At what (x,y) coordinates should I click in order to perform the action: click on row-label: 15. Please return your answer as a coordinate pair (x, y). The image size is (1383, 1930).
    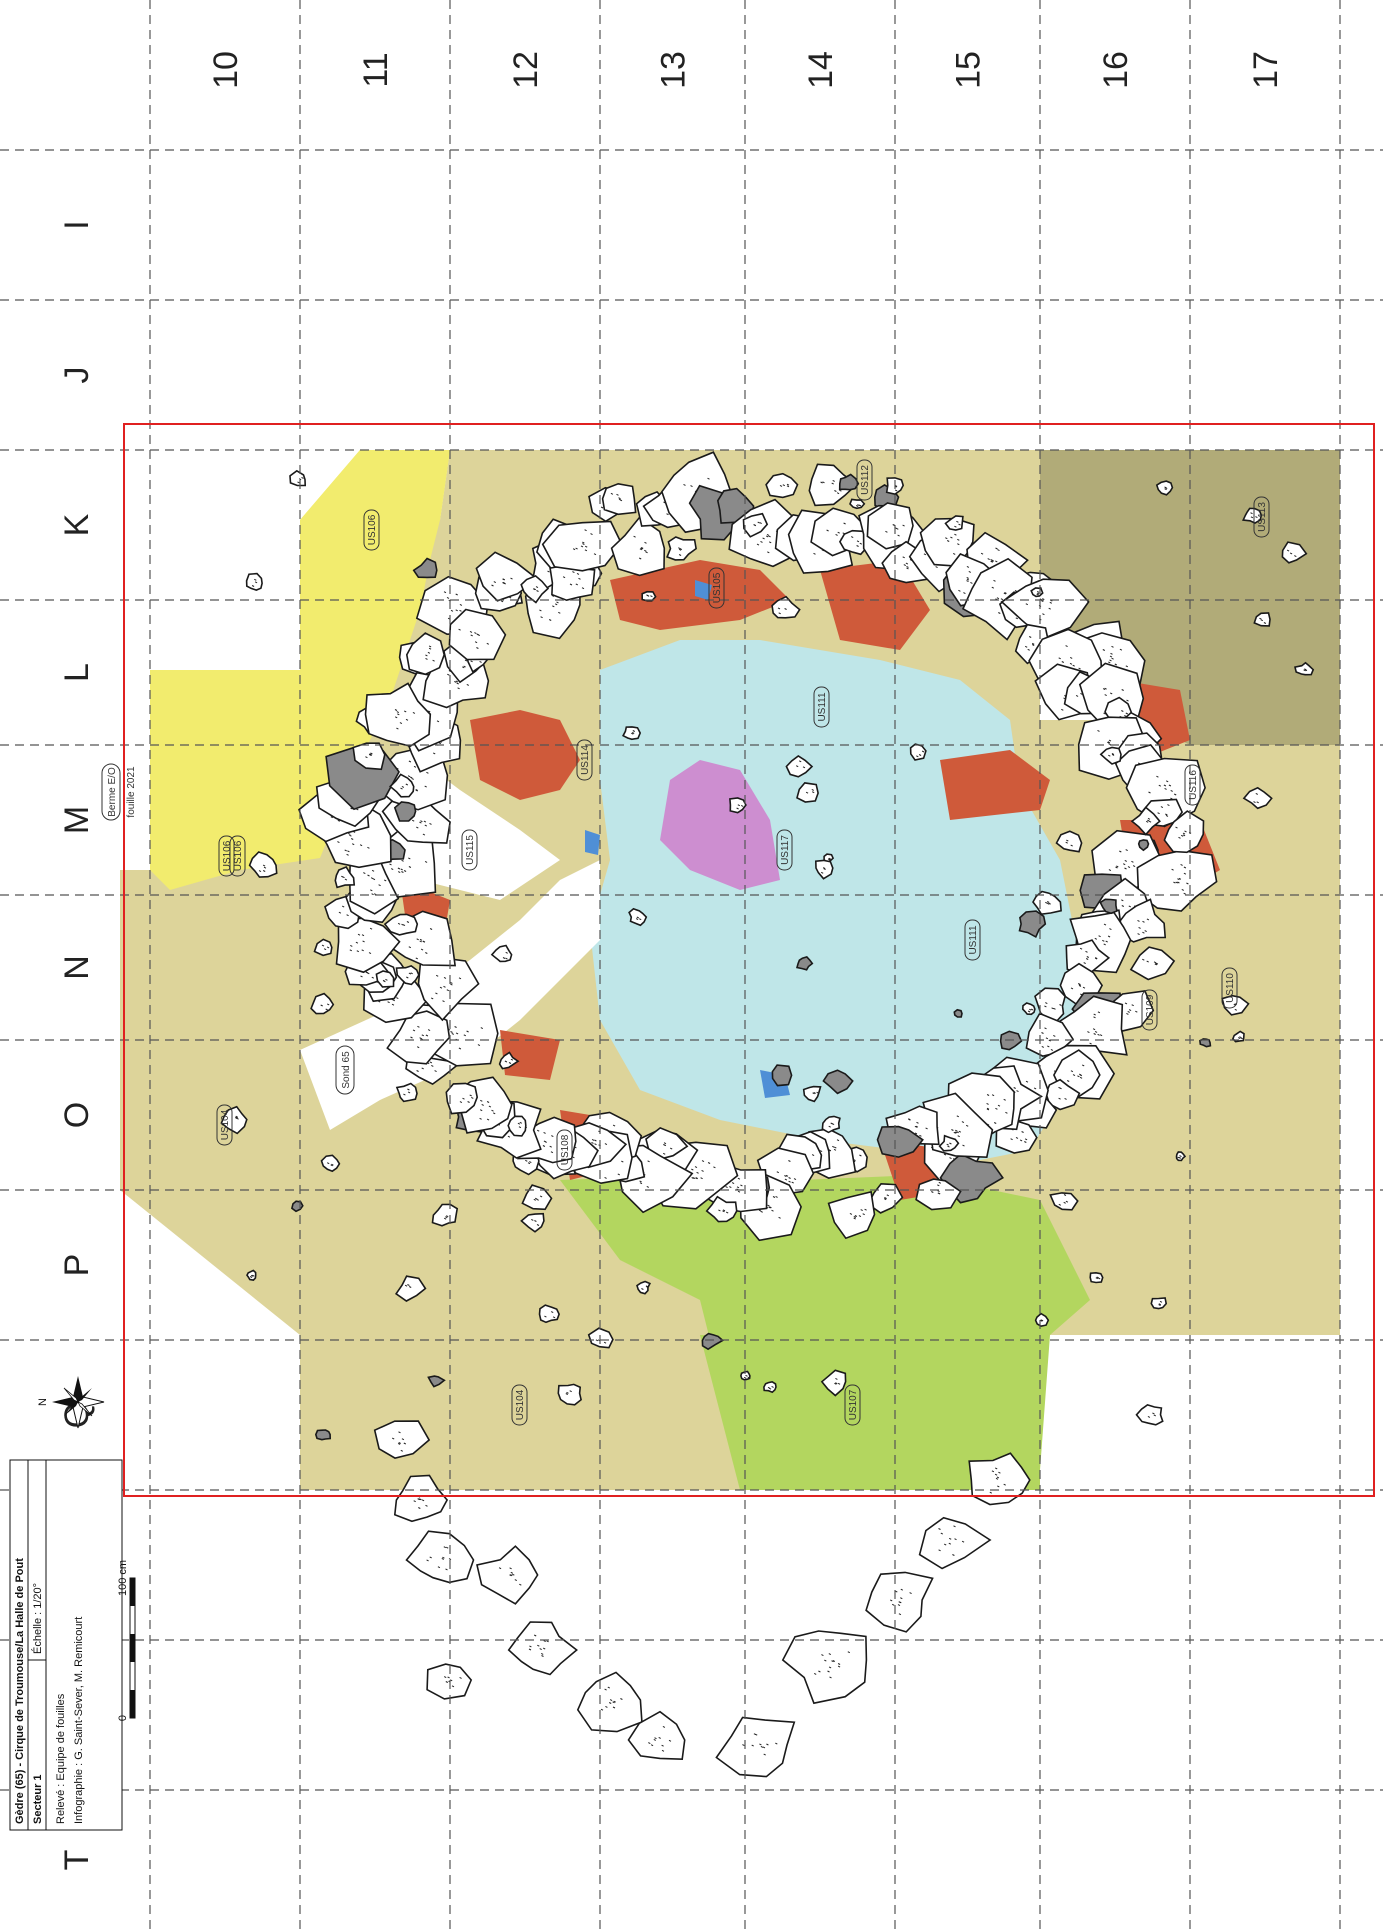
    Looking at the image, I should click on (969, 70).